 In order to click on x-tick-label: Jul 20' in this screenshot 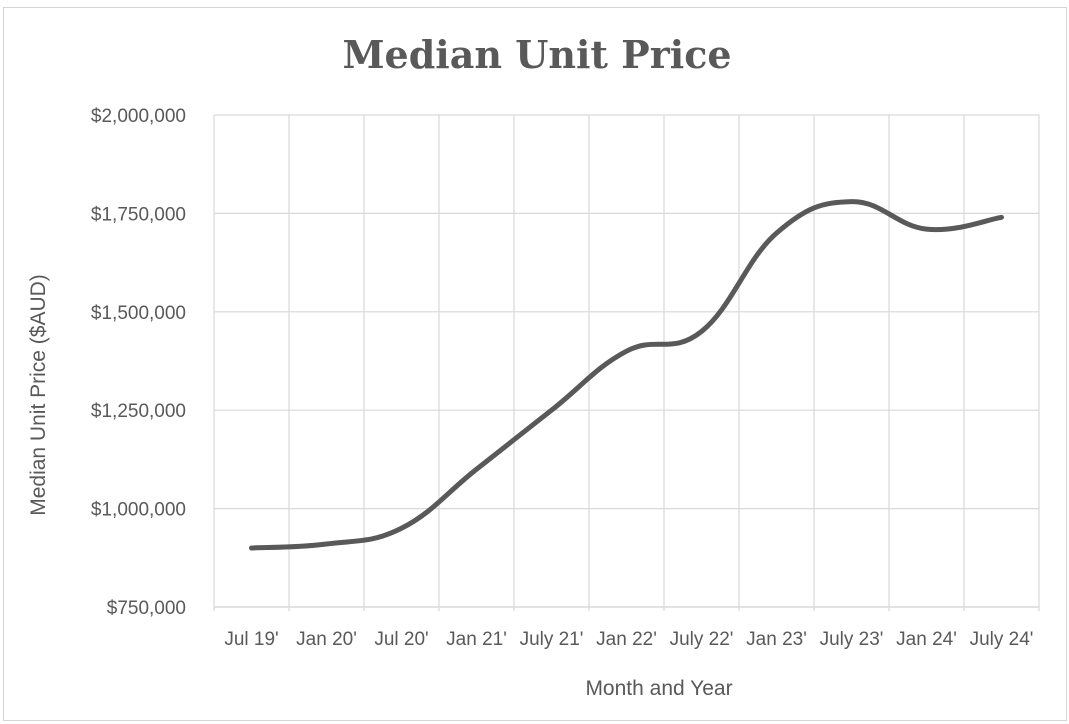, I will do `click(401, 639)`.